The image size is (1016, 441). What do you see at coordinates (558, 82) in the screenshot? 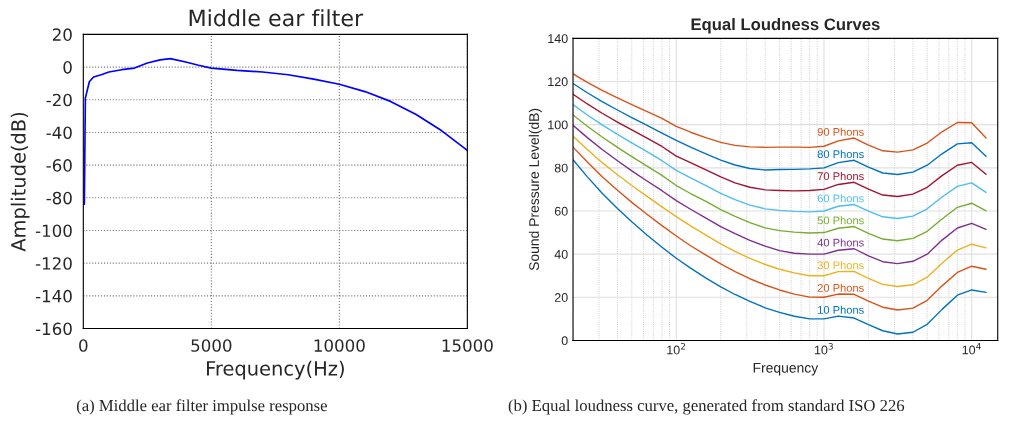
I see `y-tick-label: 120` at bounding box center [558, 82].